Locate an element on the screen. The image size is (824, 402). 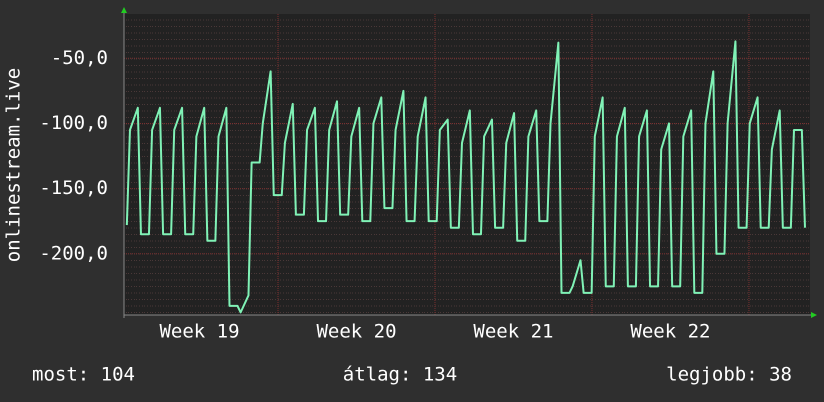
footer-current: most: 104 is located at coordinates (83, 375).